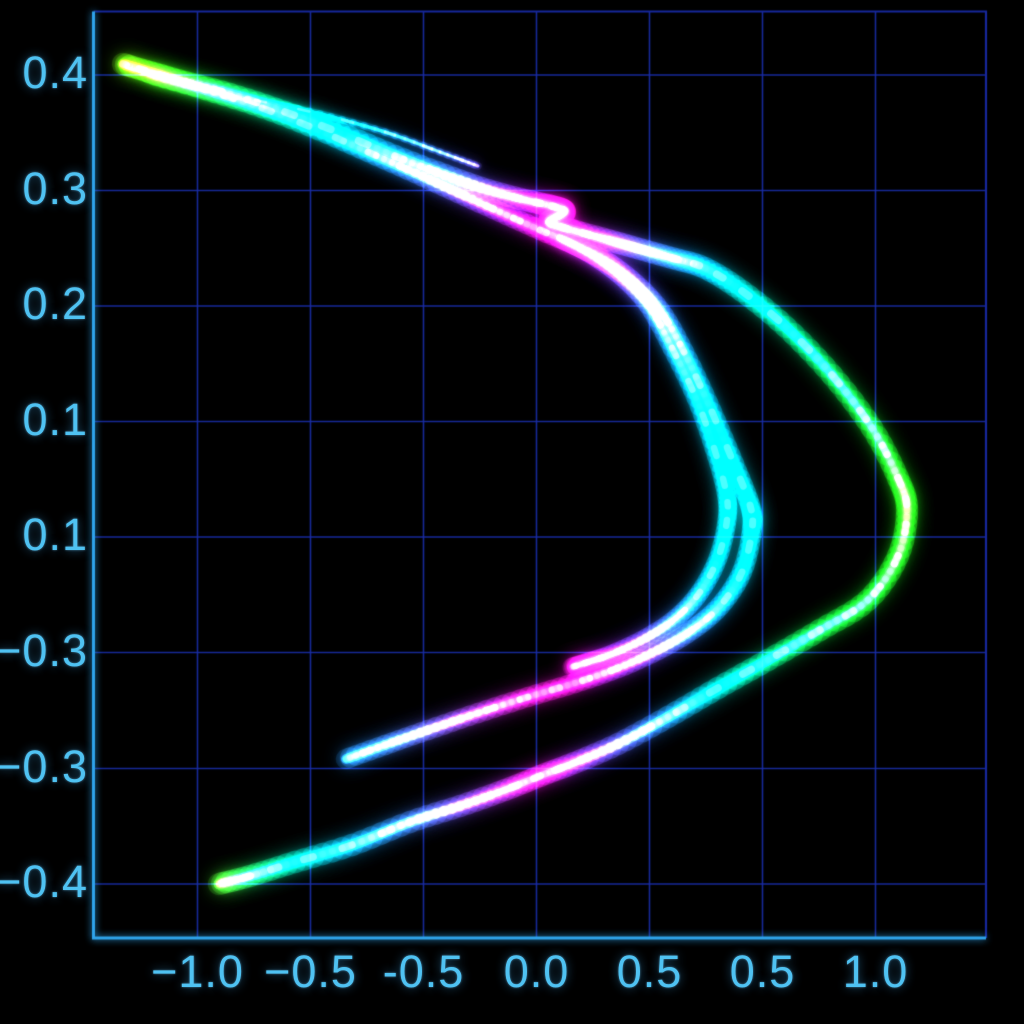  What do you see at coordinates (875, 971) in the screenshot?
I see `x-tick-label: 1.0` at bounding box center [875, 971].